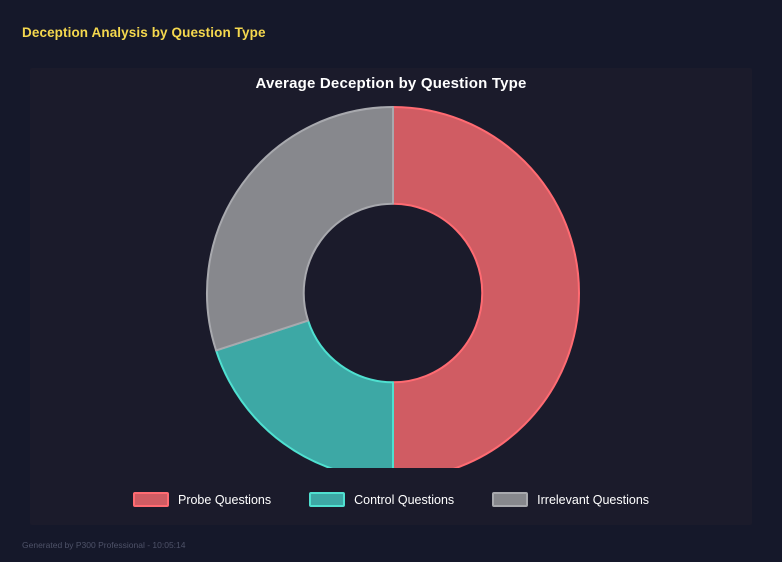 The image size is (782, 562). What do you see at coordinates (593, 499) in the screenshot?
I see `legend-item-label: Irrelevant Questions` at bounding box center [593, 499].